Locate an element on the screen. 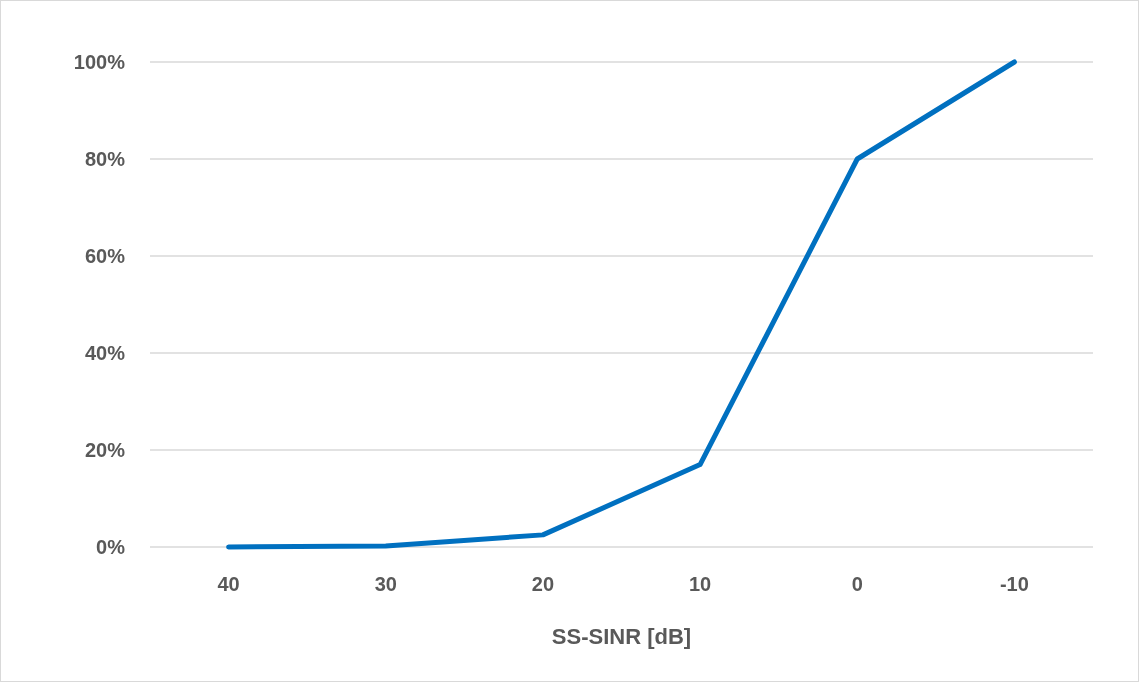 The width and height of the screenshot is (1139, 682). y-tick-label: 40% is located at coordinates (105, 353).